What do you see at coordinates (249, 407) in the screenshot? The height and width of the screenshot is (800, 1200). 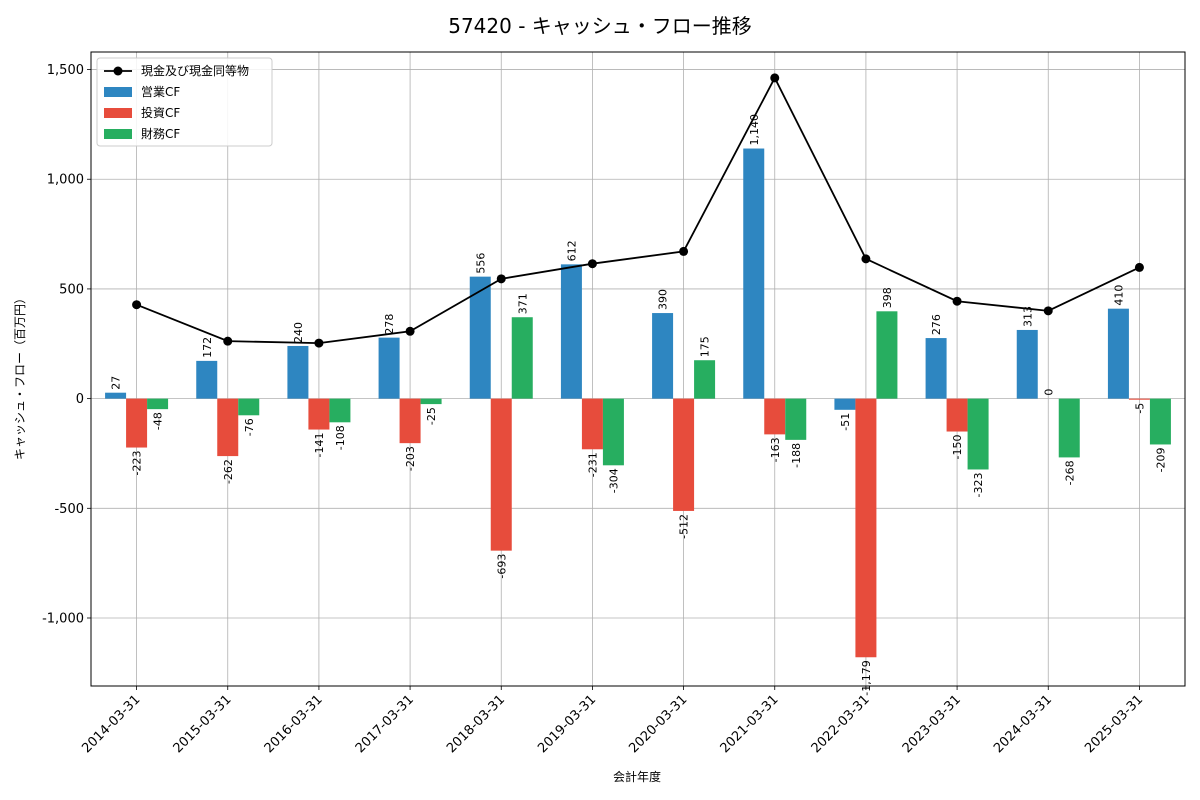 I see `bar-財務CF-2015-03-31` at bounding box center [249, 407].